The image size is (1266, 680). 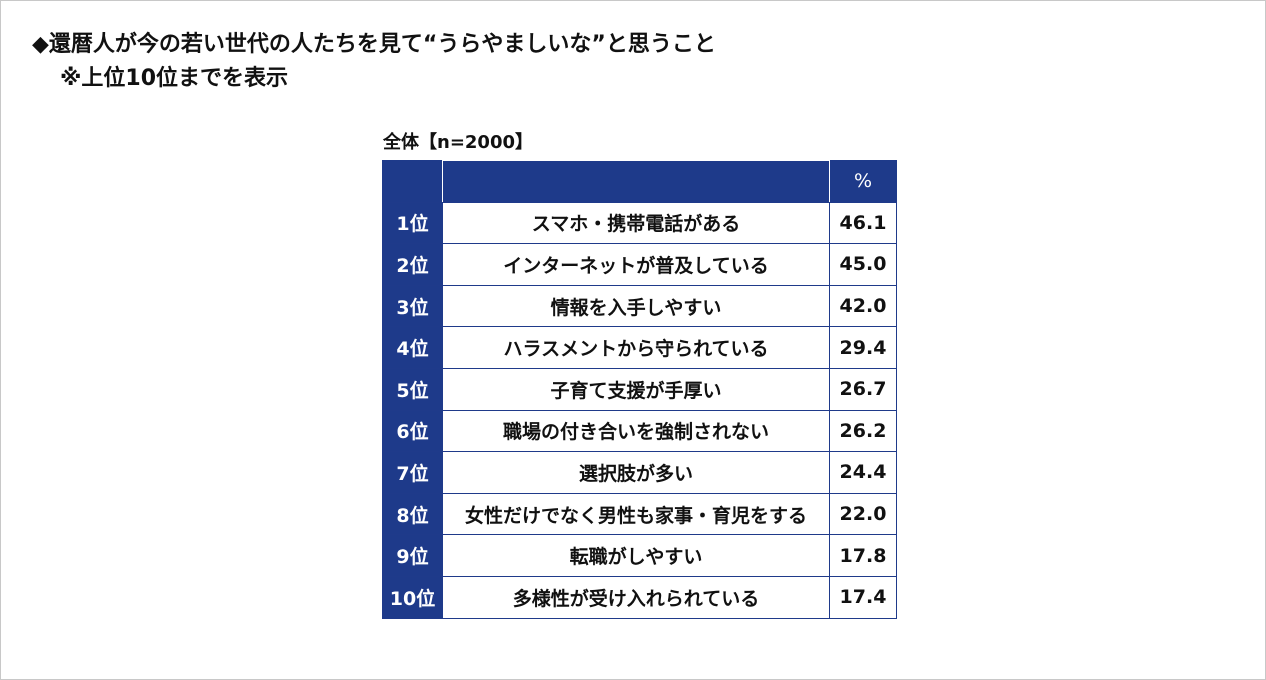 I want to click on table-row: 10位 多様性が受け入れられている 17.4, so click(x=639, y=597).